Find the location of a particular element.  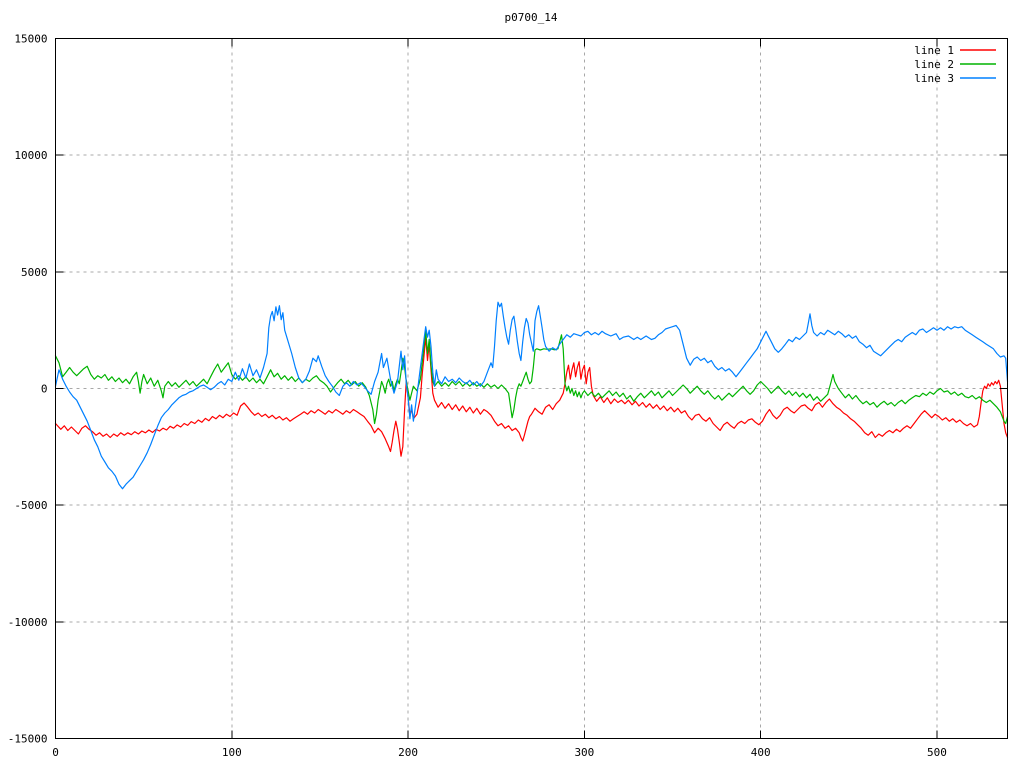

x-tick-label-400: 400 is located at coordinates (761, 752).